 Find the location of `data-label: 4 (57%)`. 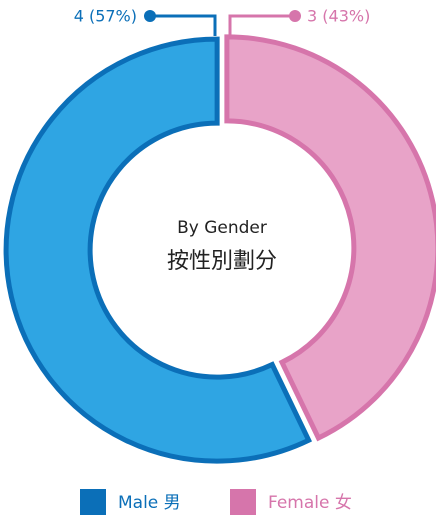

data-label: 4 (57%) is located at coordinates (105, 16).